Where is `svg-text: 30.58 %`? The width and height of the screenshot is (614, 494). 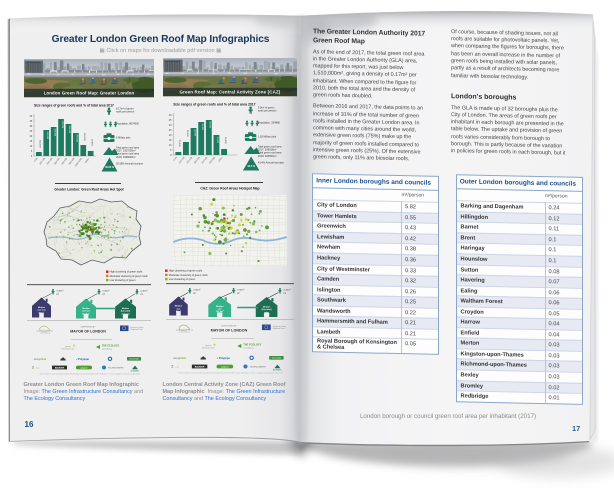
svg-text: 30.58 % is located at coordinates (110, 167).